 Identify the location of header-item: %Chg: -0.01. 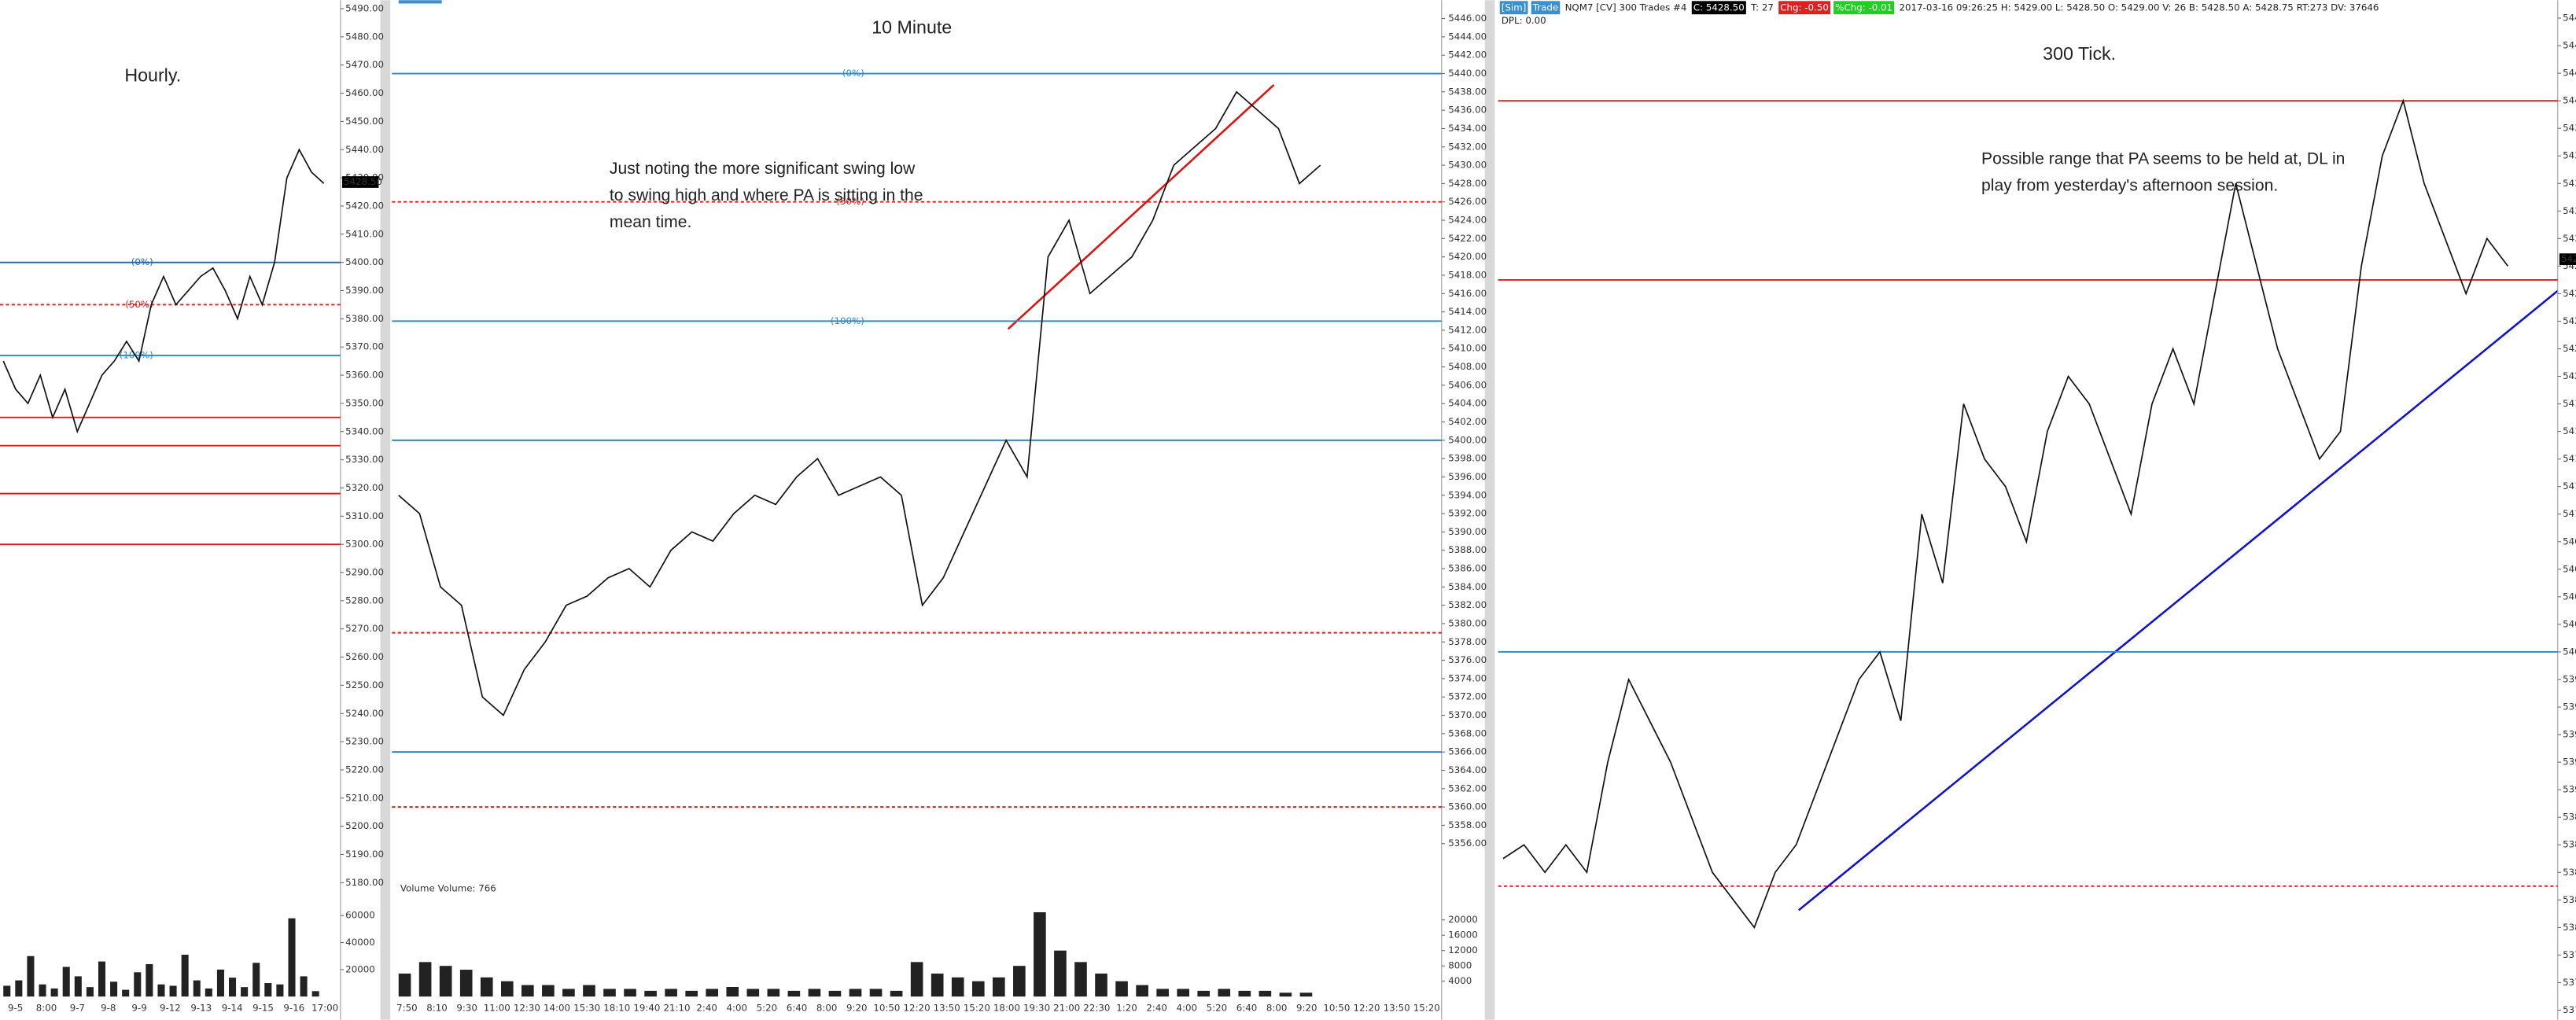
(1864, 7).